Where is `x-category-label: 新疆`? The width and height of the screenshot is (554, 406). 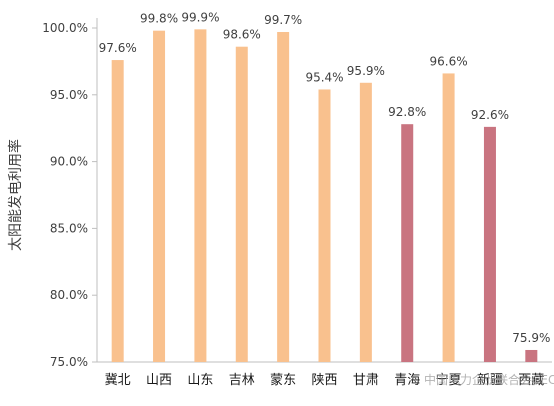
x-category-label: 新疆 is located at coordinates (490, 380).